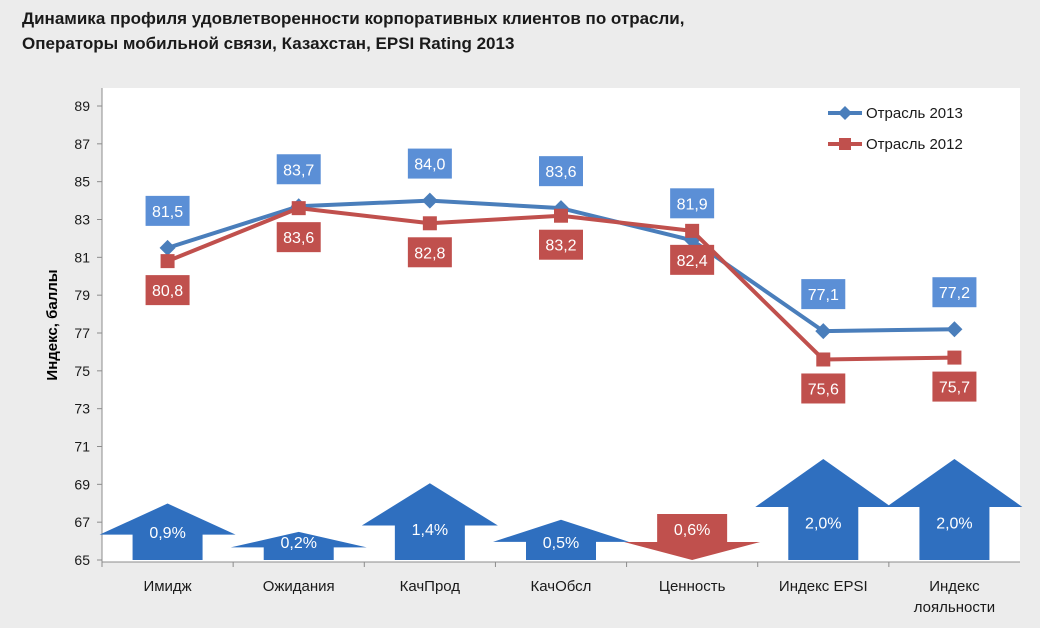 This screenshot has height=628, width=1040. What do you see at coordinates (82, 522) in the screenshot?
I see `y-tick-label: 67` at bounding box center [82, 522].